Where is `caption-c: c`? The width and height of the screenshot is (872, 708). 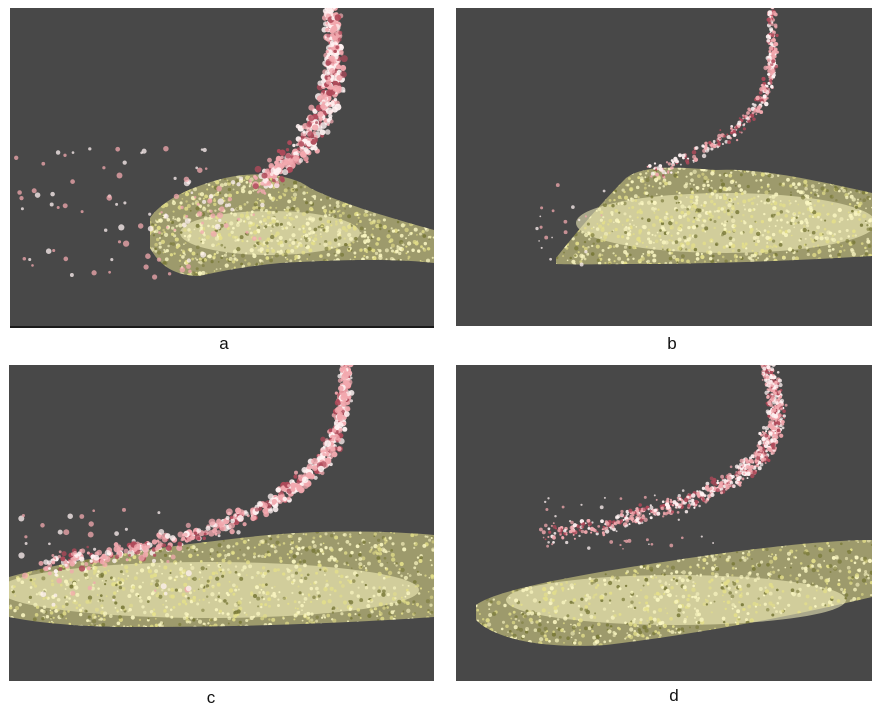
caption-c: c is located at coordinates (211, 697).